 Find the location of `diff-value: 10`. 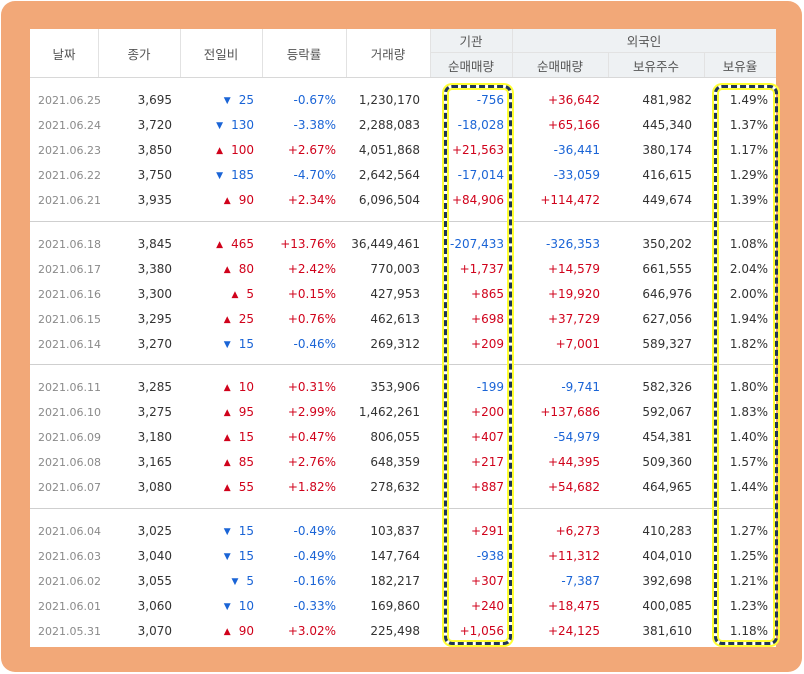

diff-value: 10 is located at coordinates (246, 387).